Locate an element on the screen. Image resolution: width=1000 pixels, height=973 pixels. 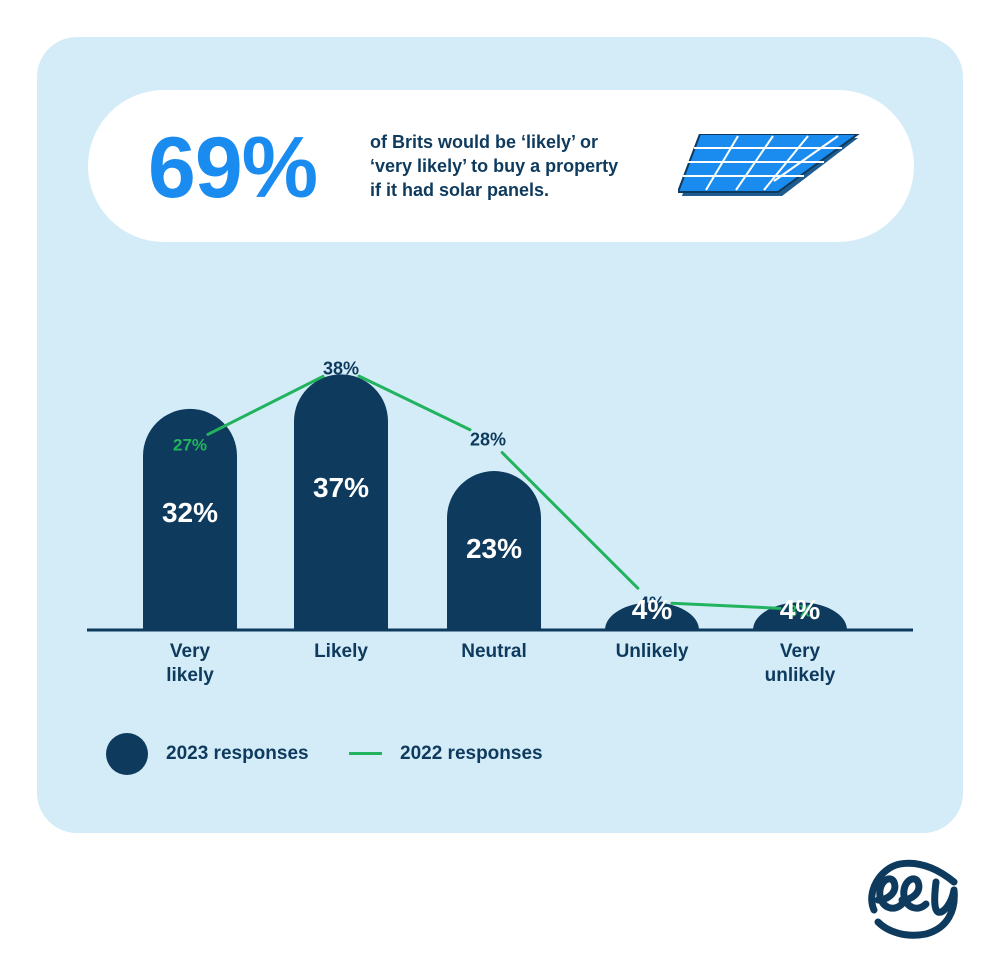
company-logo-icon is located at coordinates (913, 899).